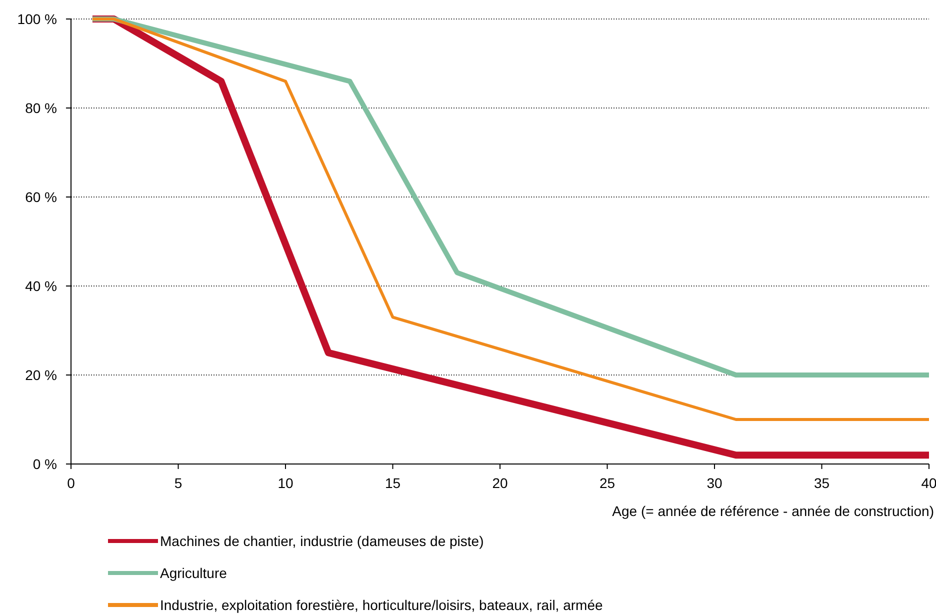 Image resolution: width=936 pixels, height=614 pixels. What do you see at coordinates (500, 483) in the screenshot?
I see `x-tick-label: 20` at bounding box center [500, 483].